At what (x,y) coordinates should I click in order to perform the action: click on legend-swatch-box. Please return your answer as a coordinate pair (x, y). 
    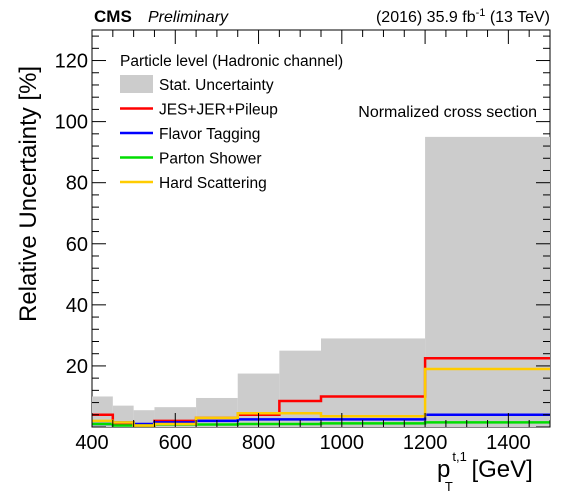
    Looking at the image, I should click on (136, 84).